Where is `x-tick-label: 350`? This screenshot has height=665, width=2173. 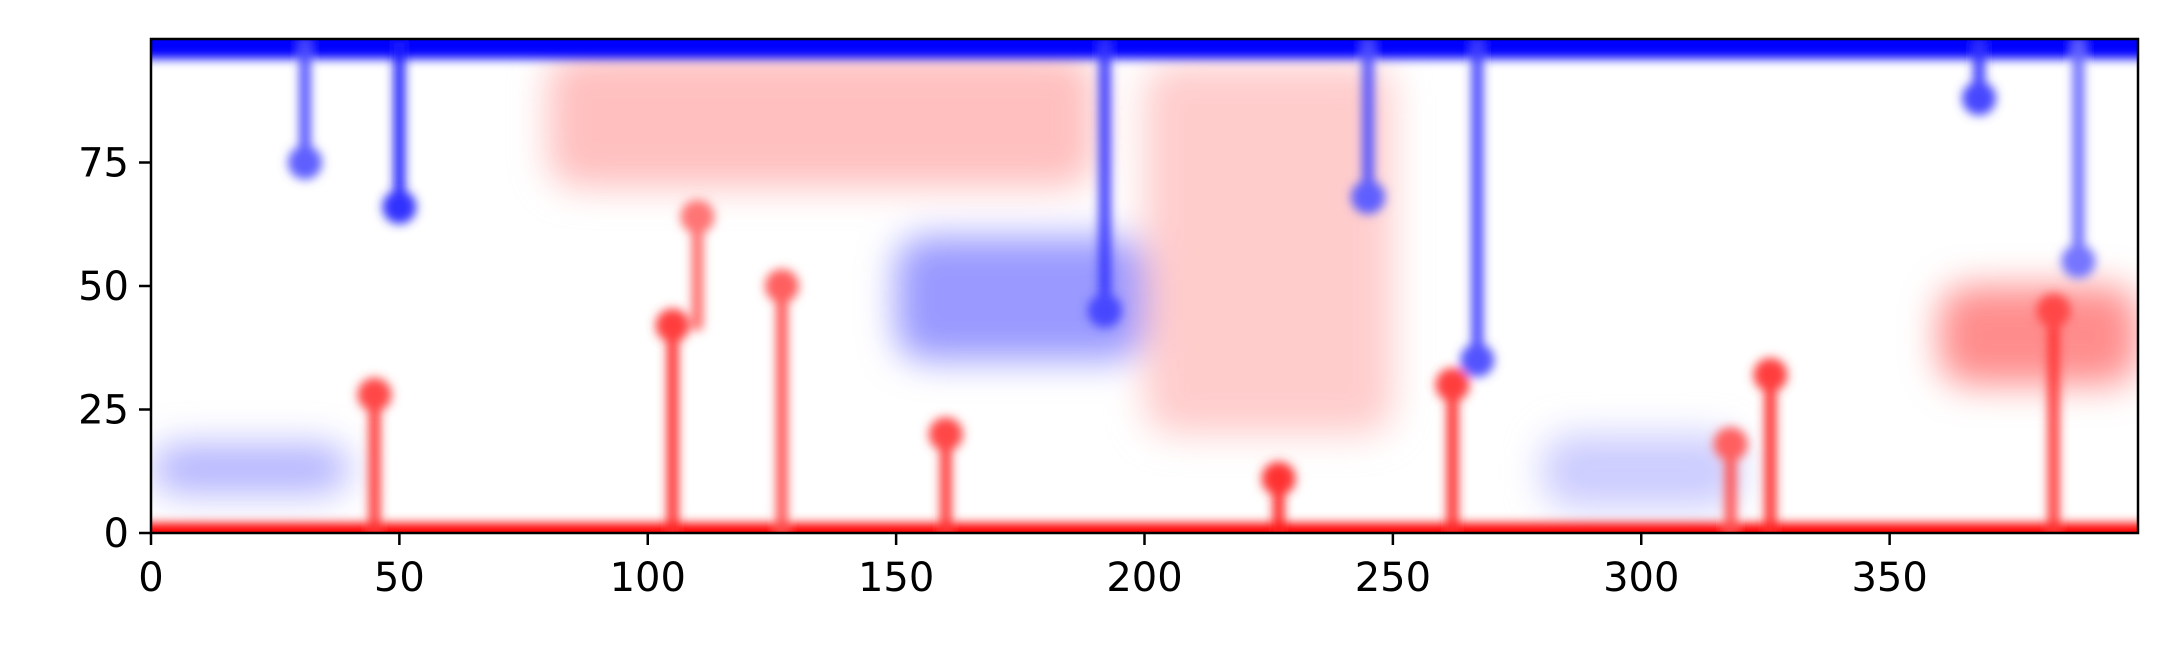 x-tick-label: 350 is located at coordinates (1889, 578).